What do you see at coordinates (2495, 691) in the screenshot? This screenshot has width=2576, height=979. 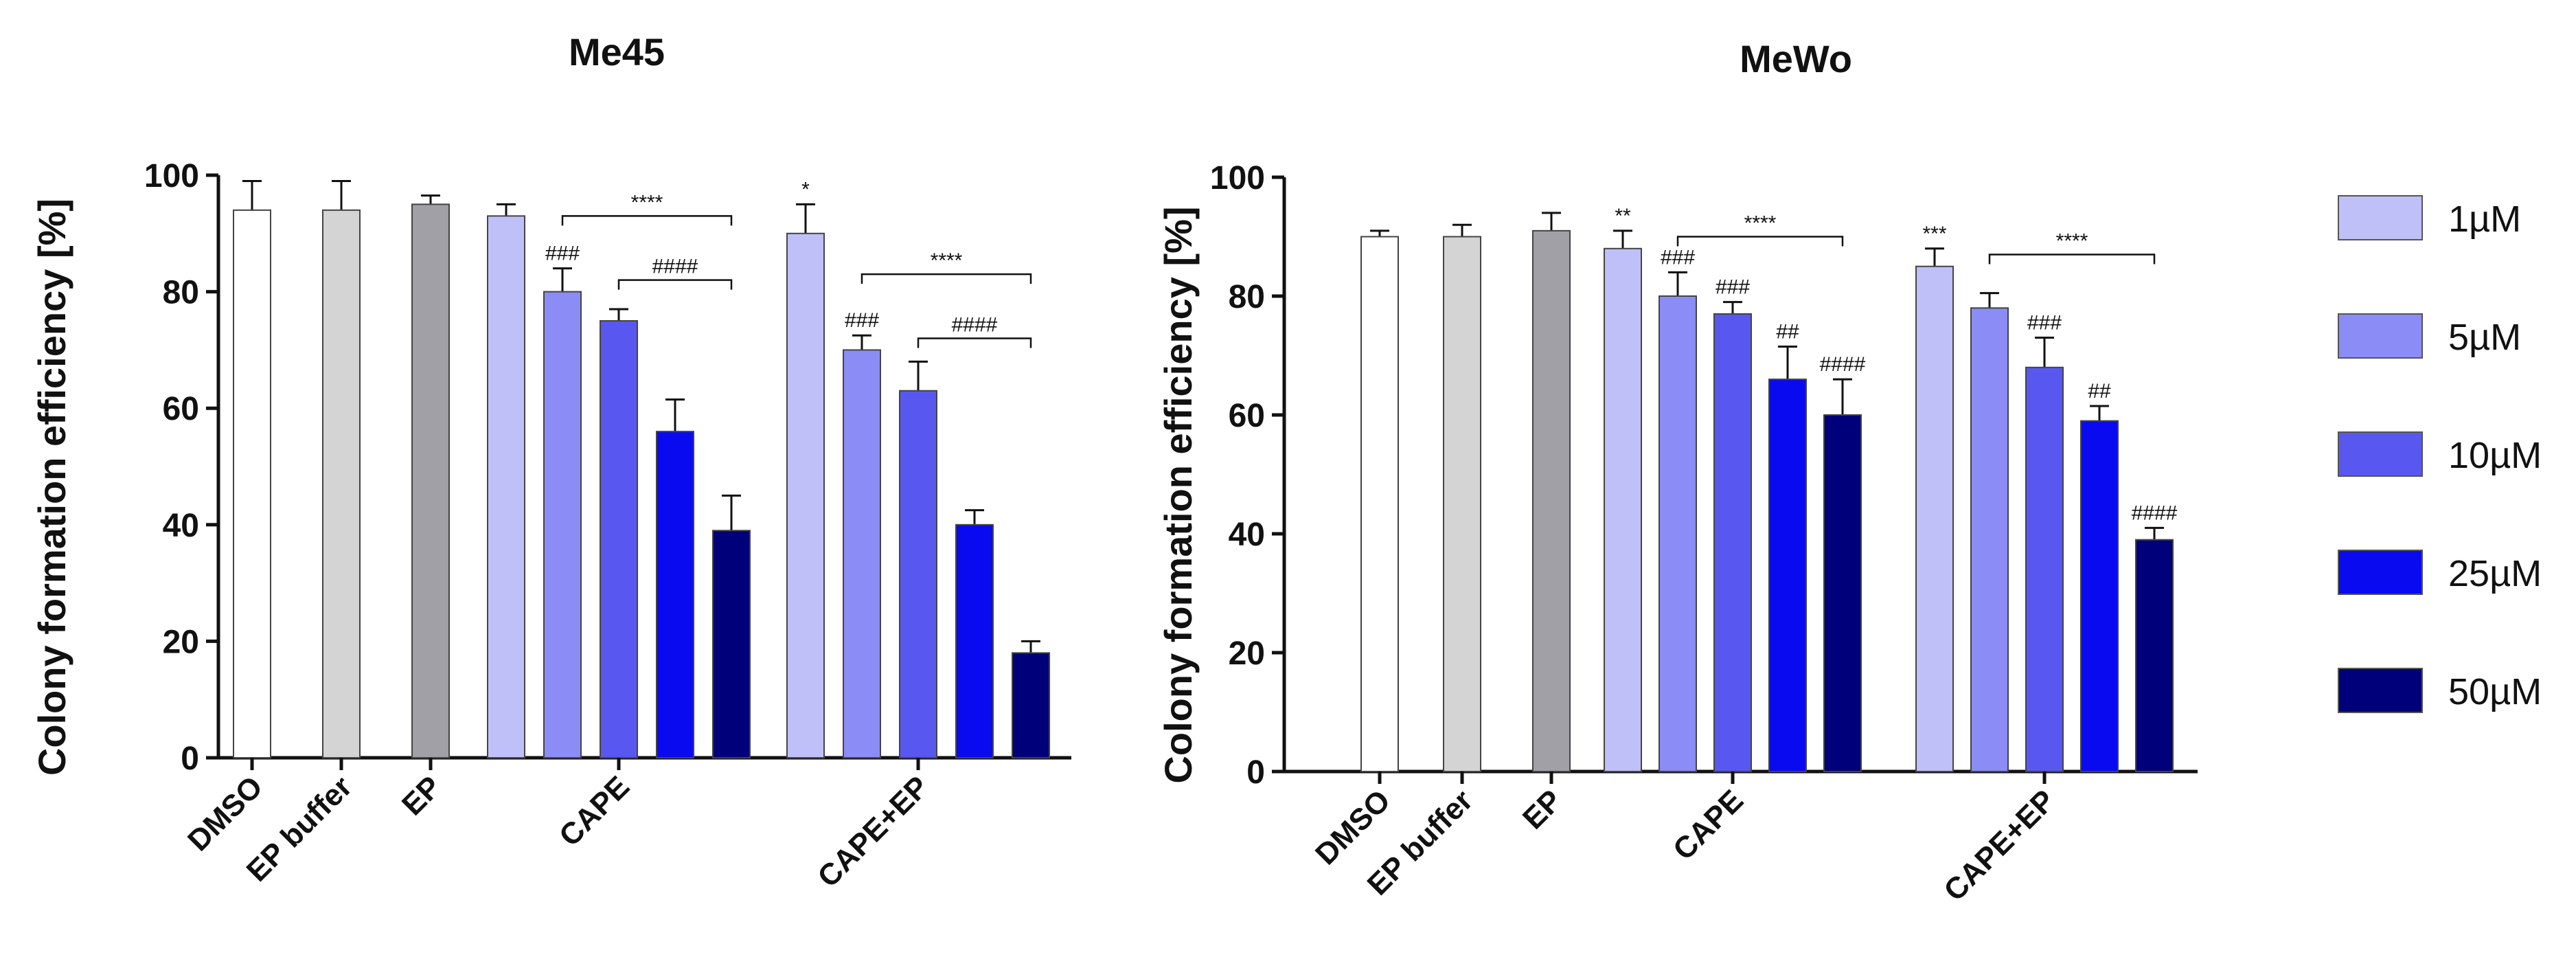 I see `legend-label: 50µM` at bounding box center [2495, 691].